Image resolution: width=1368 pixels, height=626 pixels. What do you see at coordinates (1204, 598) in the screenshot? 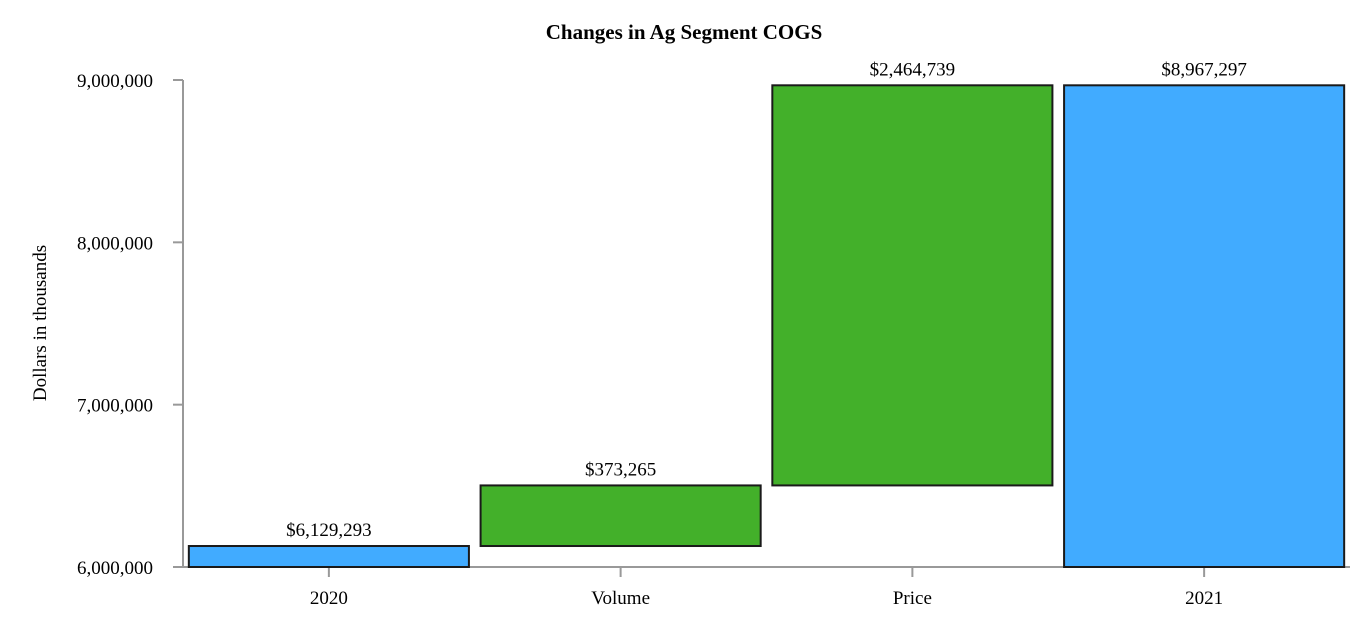
I see `x-tick-label-2021: 2021` at bounding box center [1204, 598].